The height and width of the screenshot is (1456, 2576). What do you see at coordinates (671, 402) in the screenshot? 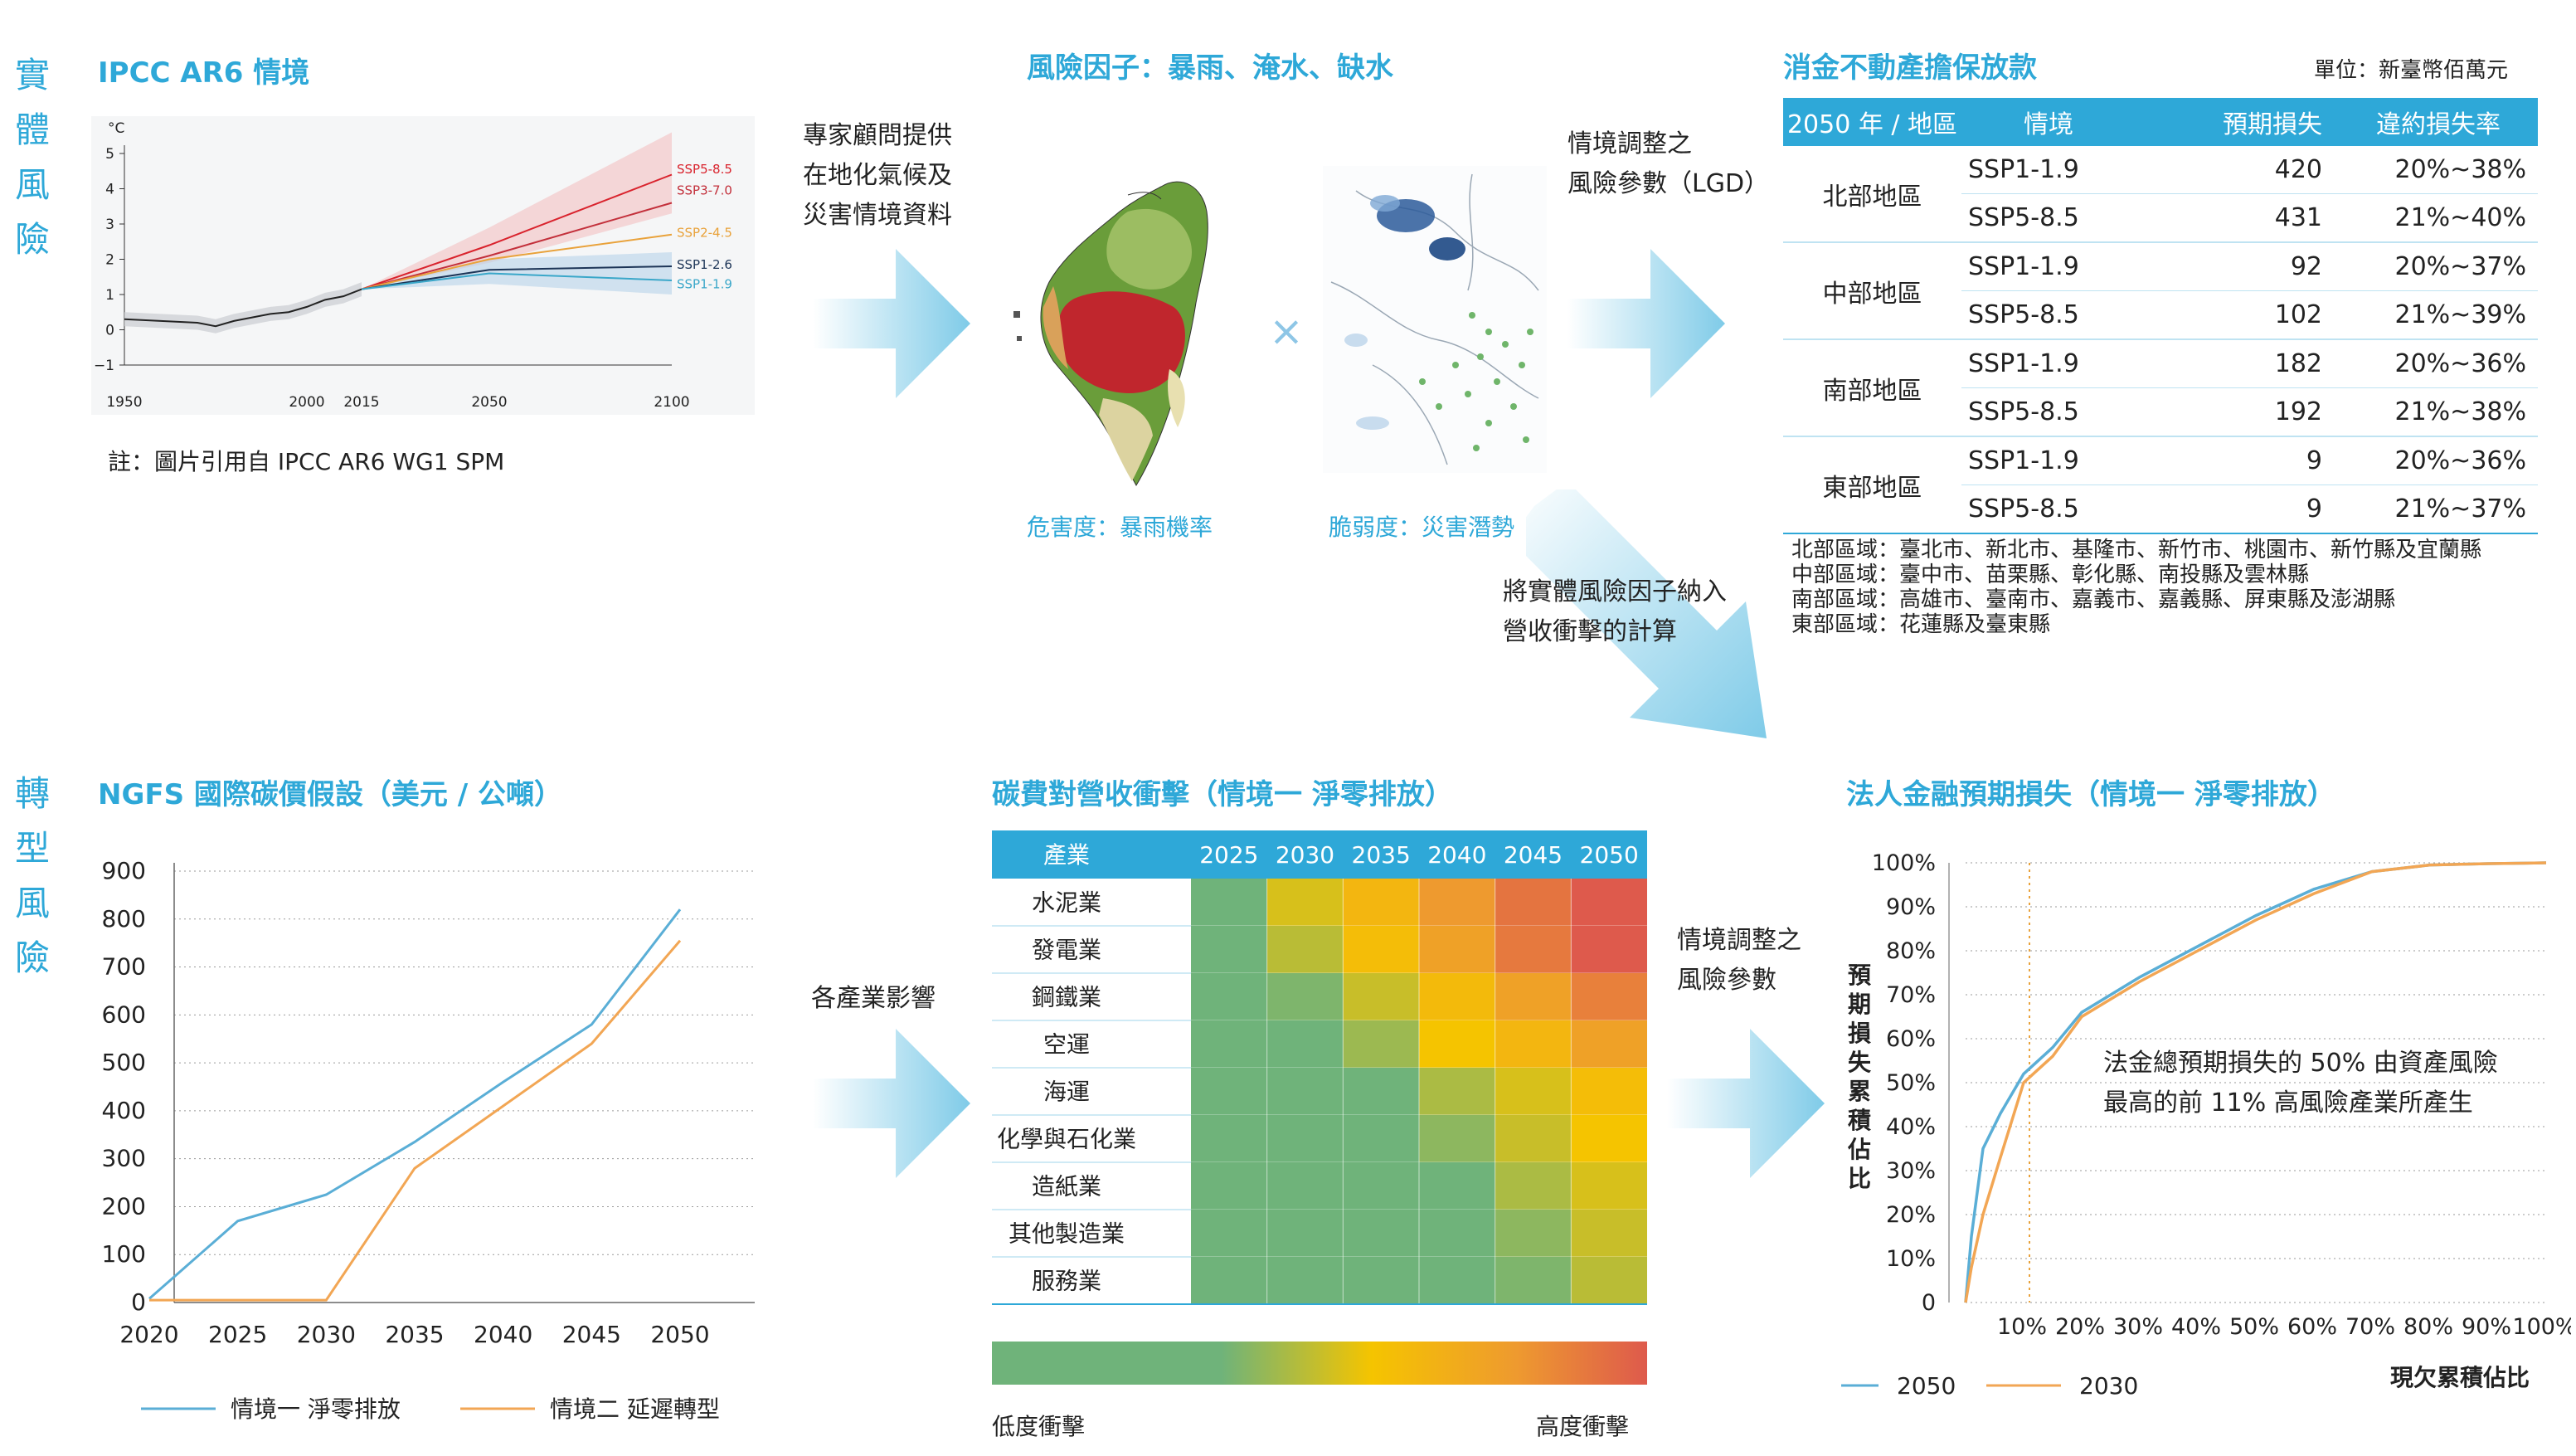
I see `ipcc-xtick-label: 2100` at bounding box center [671, 402].